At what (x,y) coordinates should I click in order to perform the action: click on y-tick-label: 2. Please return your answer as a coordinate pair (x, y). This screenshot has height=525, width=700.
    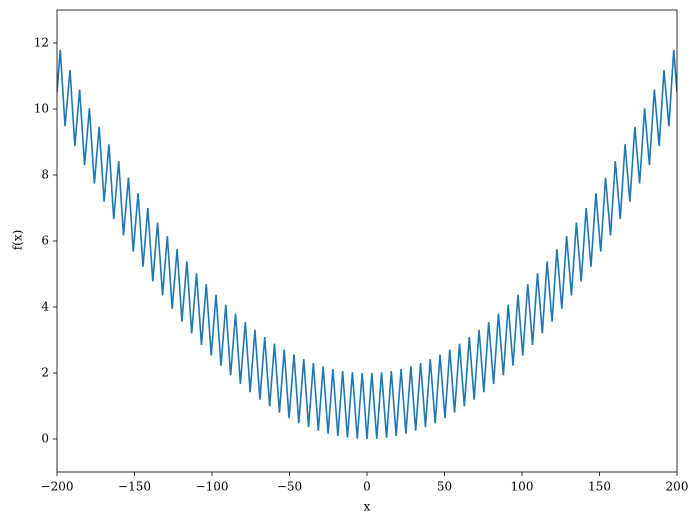
    Looking at the image, I should click on (45, 373).